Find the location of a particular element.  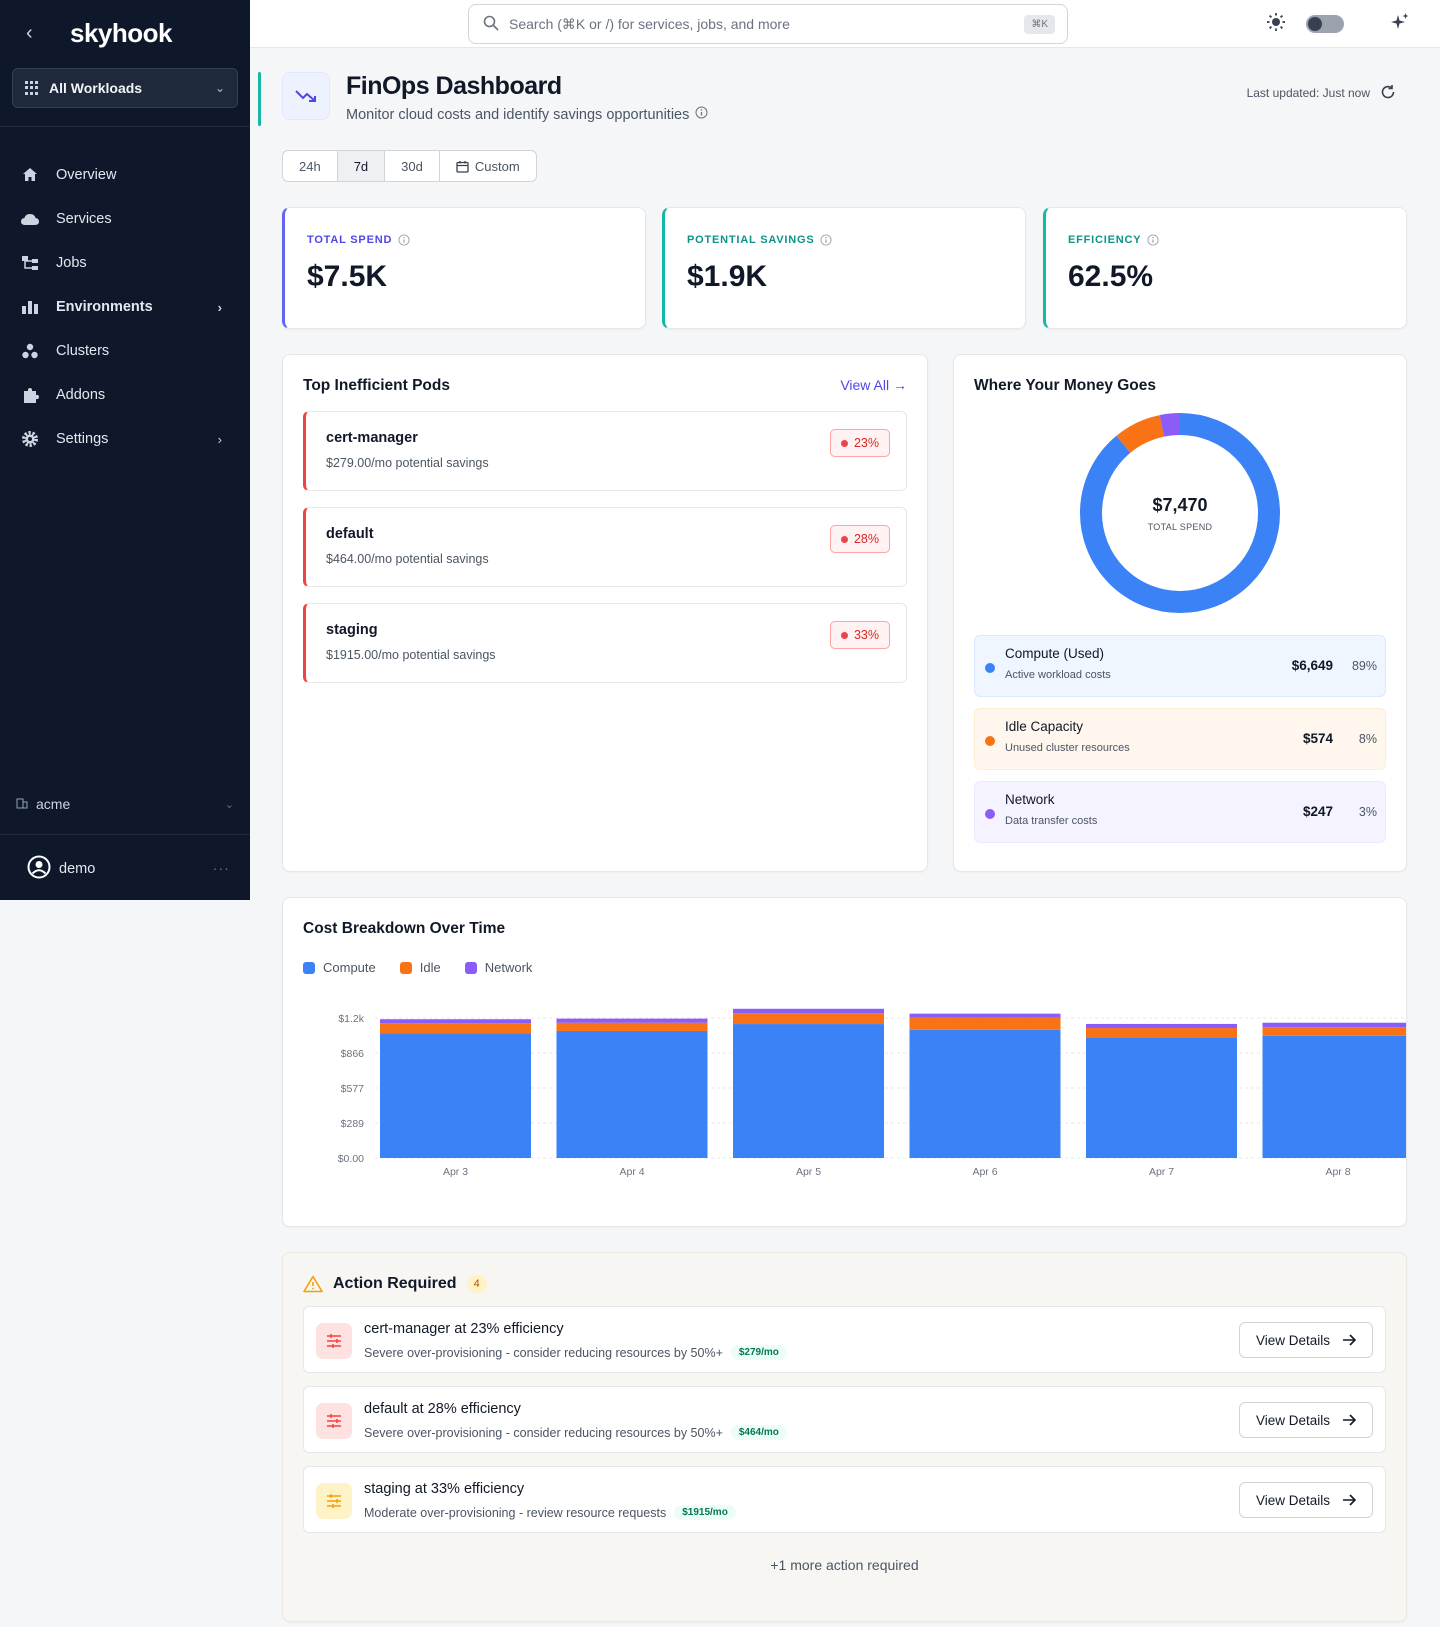

sidebar-item-label: Settings is located at coordinates (82, 439).